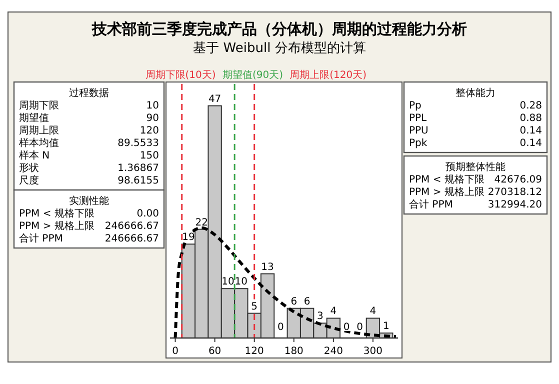 This screenshot has width=559, height=384. What do you see at coordinates (89, 201) in the screenshot?
I see `text: 实测性能` at bounding box center [89, 201].